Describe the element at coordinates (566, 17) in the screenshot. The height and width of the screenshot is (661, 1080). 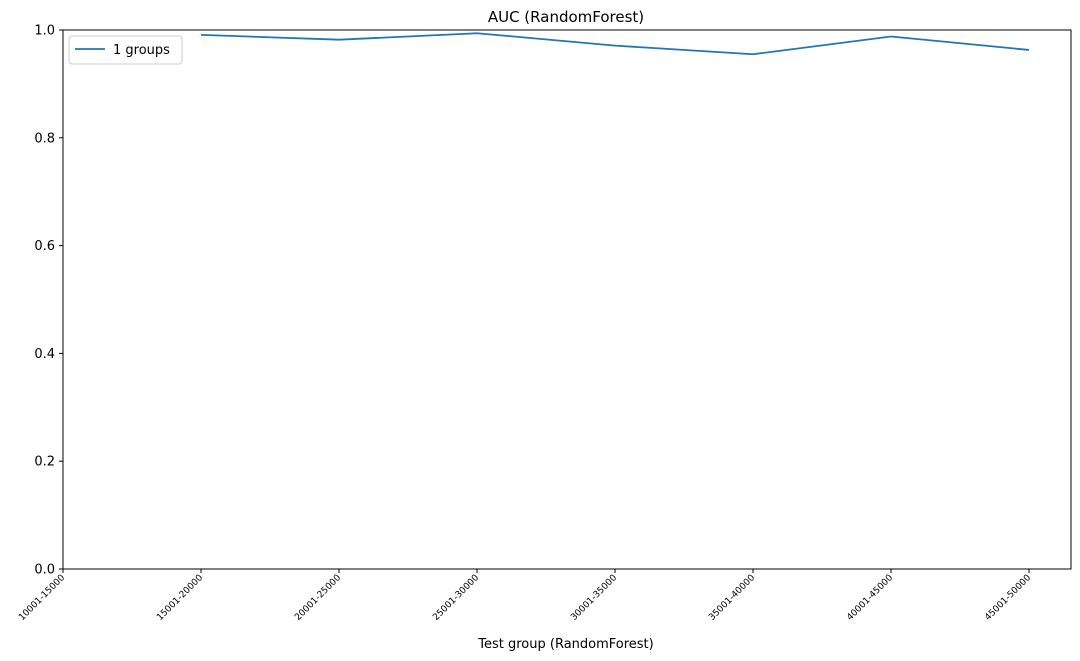
I see `chart-title: AUC (RandomForest)` at that location.